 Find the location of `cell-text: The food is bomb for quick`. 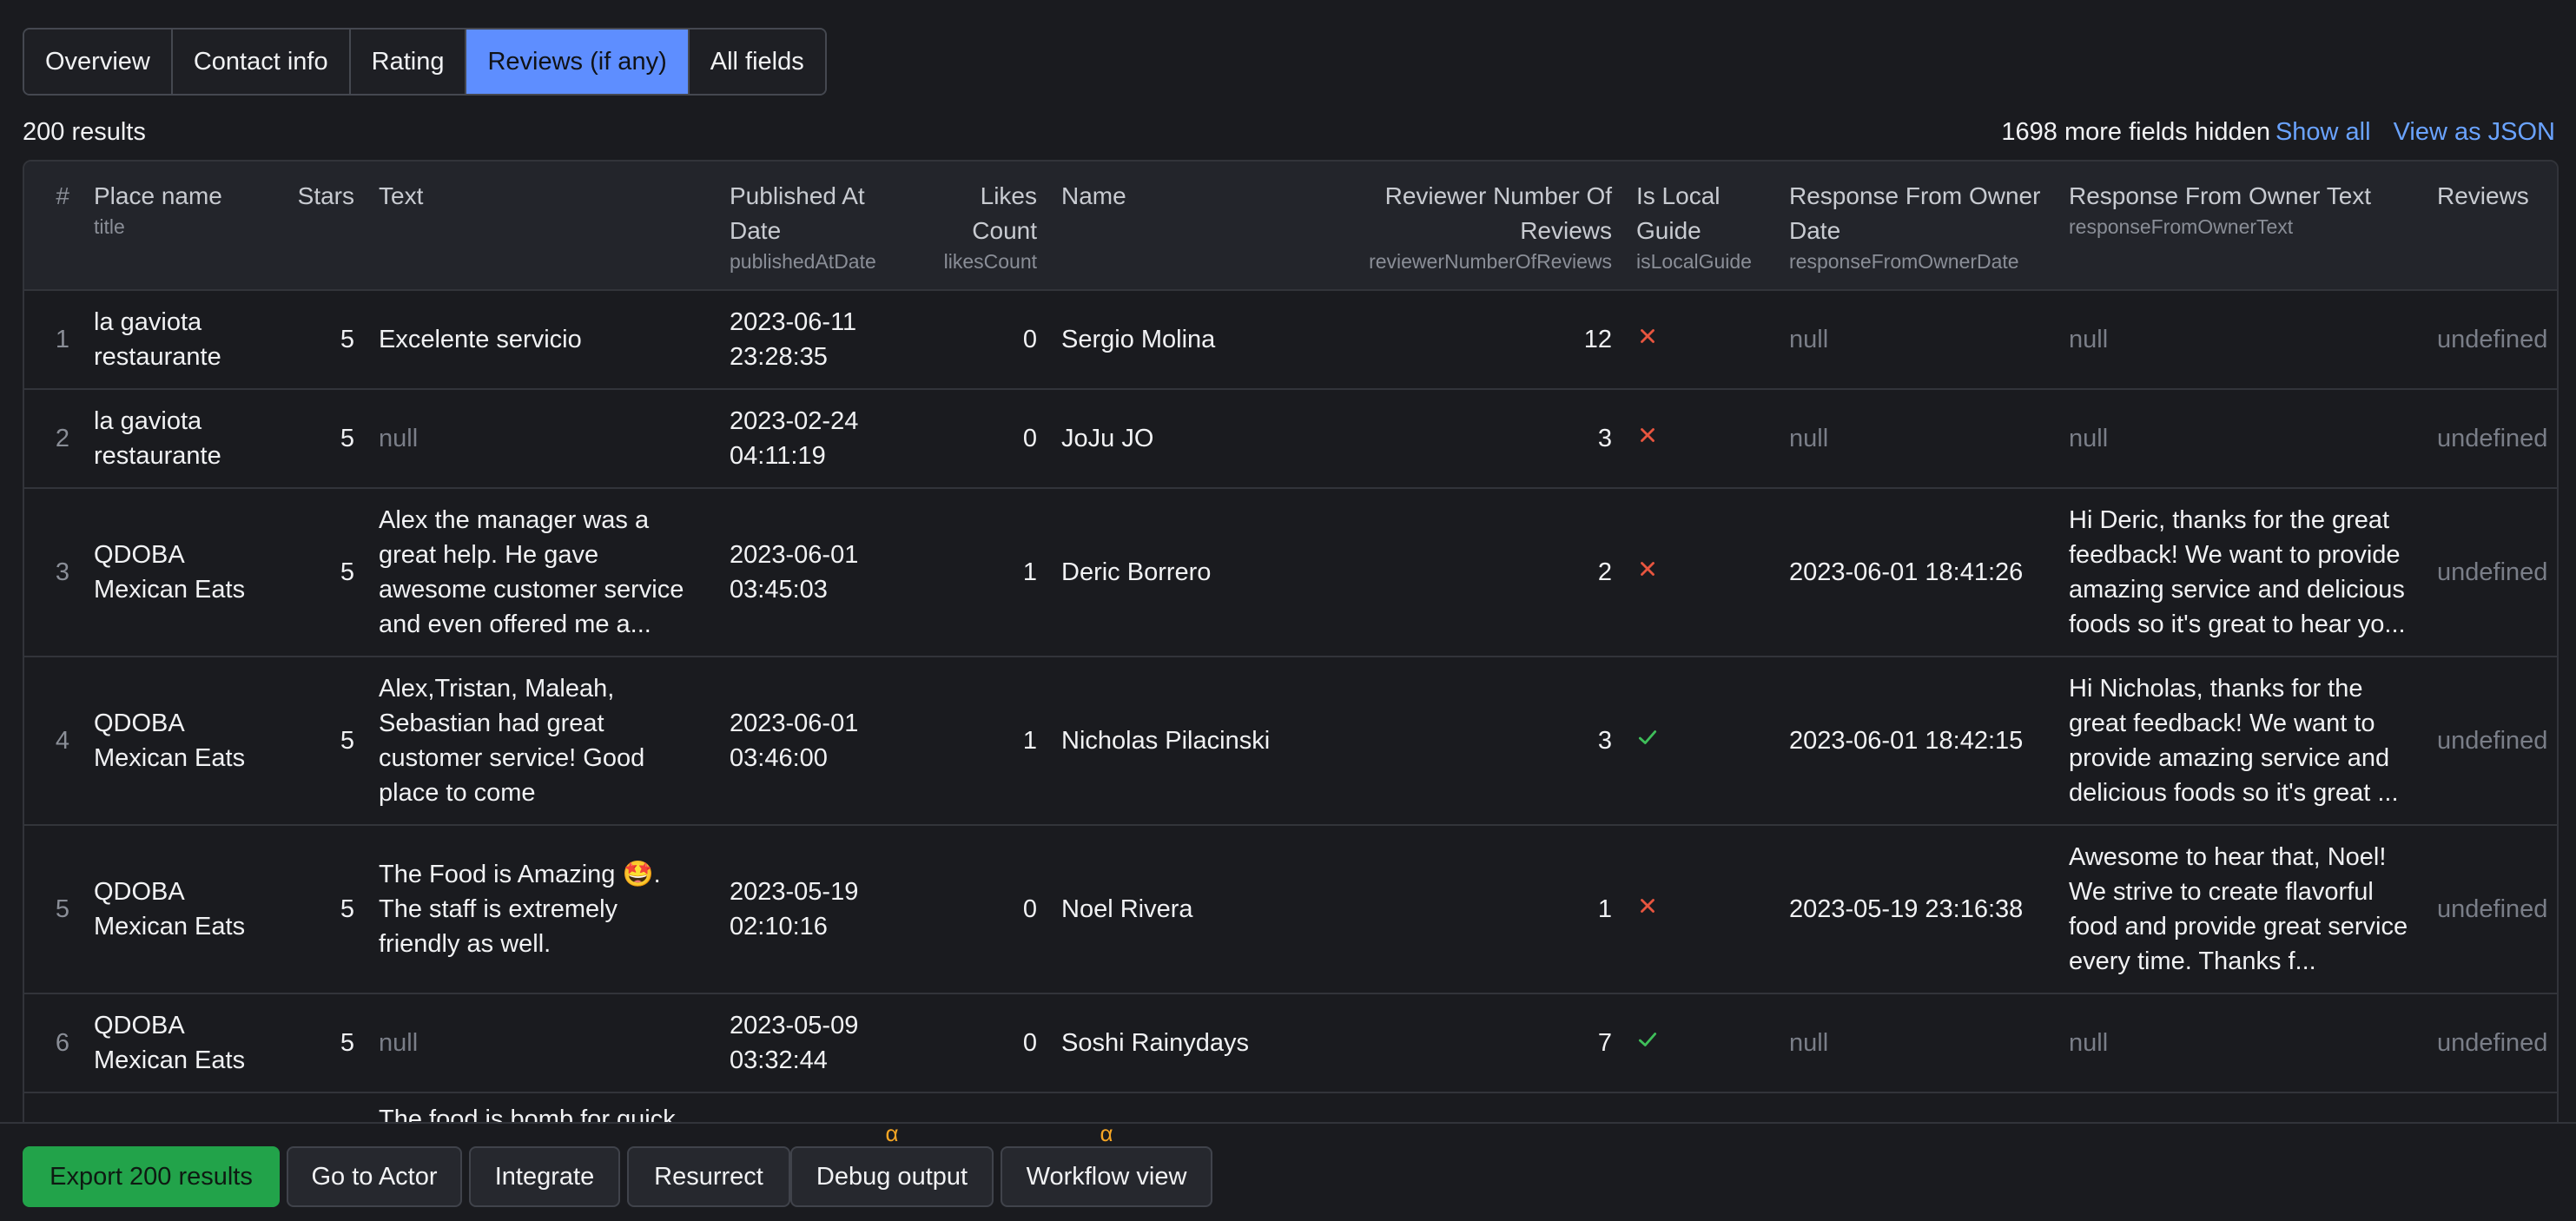

cell-text: The food is bomb for quick is located at coordinates (527, 1115).